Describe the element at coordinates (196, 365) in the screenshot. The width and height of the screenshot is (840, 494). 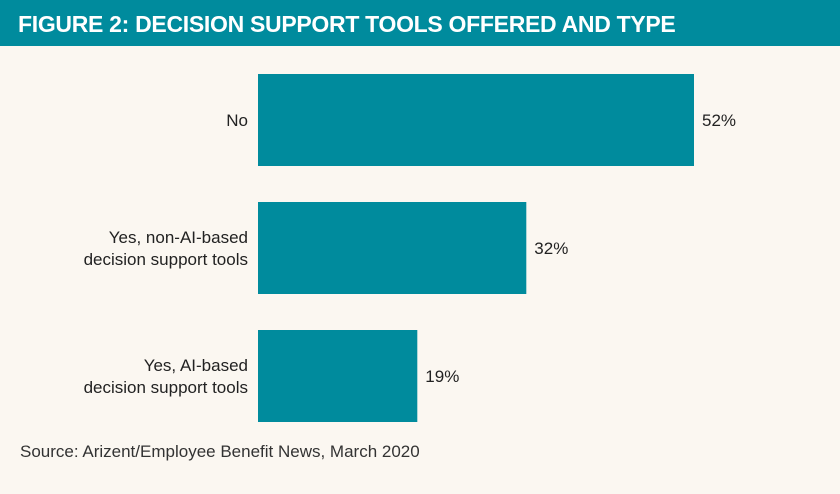
I see `category-label-line: Yes, AI-based` at that location.